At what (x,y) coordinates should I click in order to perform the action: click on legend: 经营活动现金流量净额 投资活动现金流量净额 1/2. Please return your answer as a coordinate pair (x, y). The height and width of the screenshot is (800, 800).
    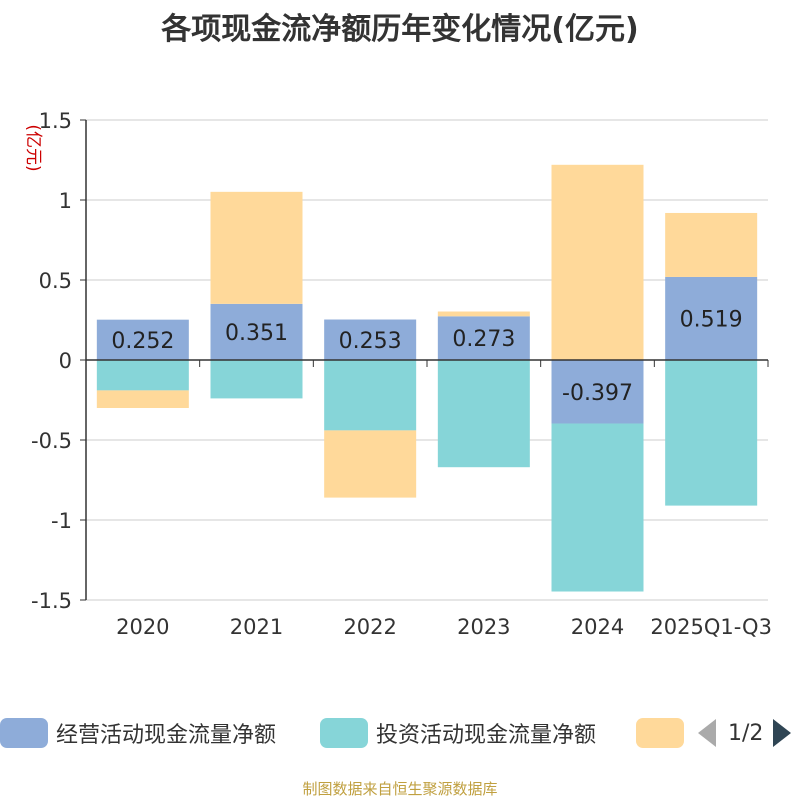
    Looking at the image, I should click on (400, 734).